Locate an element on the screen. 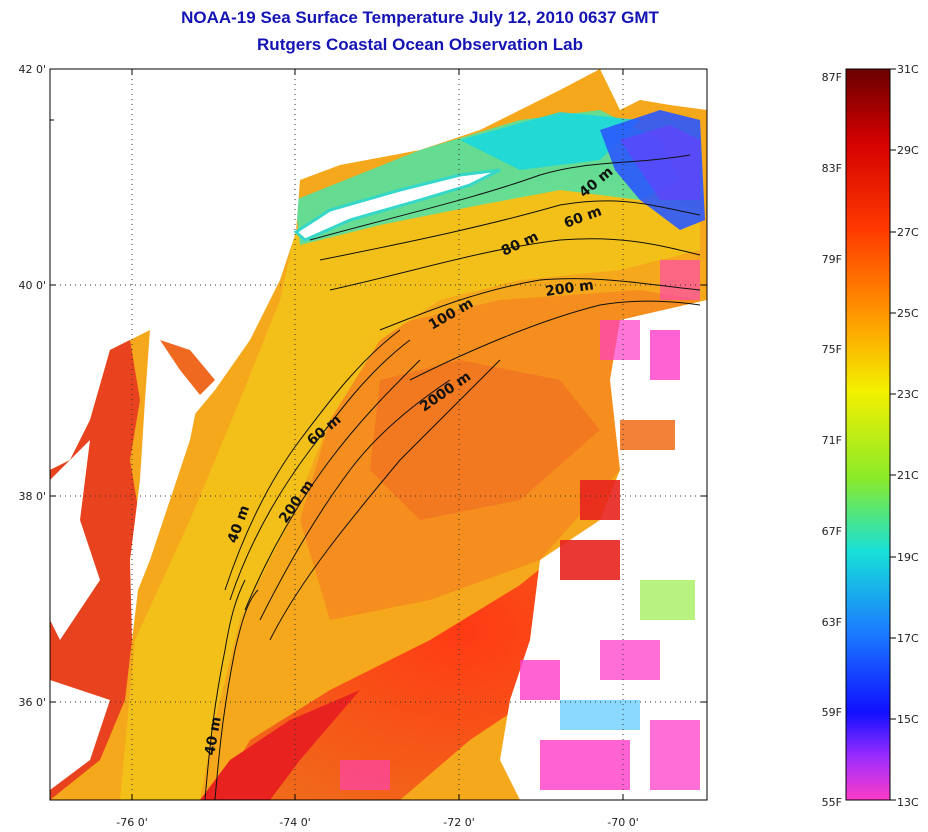  contour-label: 40 m is located at coordinates (213, 736).